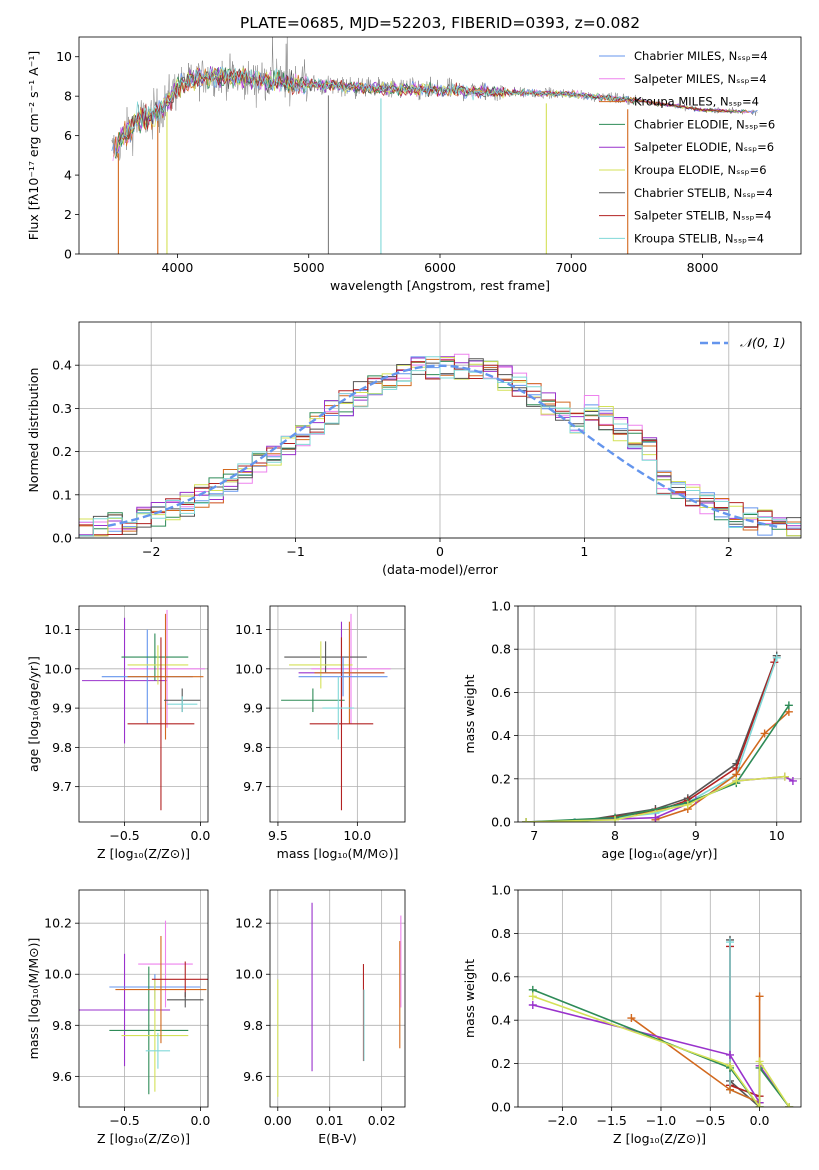 The width and height of the screenshot is (819, 1170). What do you see at coordinates (743, 342) in the screenshot?
I see `legend: 𝒩(0, 1)` at bounding box center [743, 342].